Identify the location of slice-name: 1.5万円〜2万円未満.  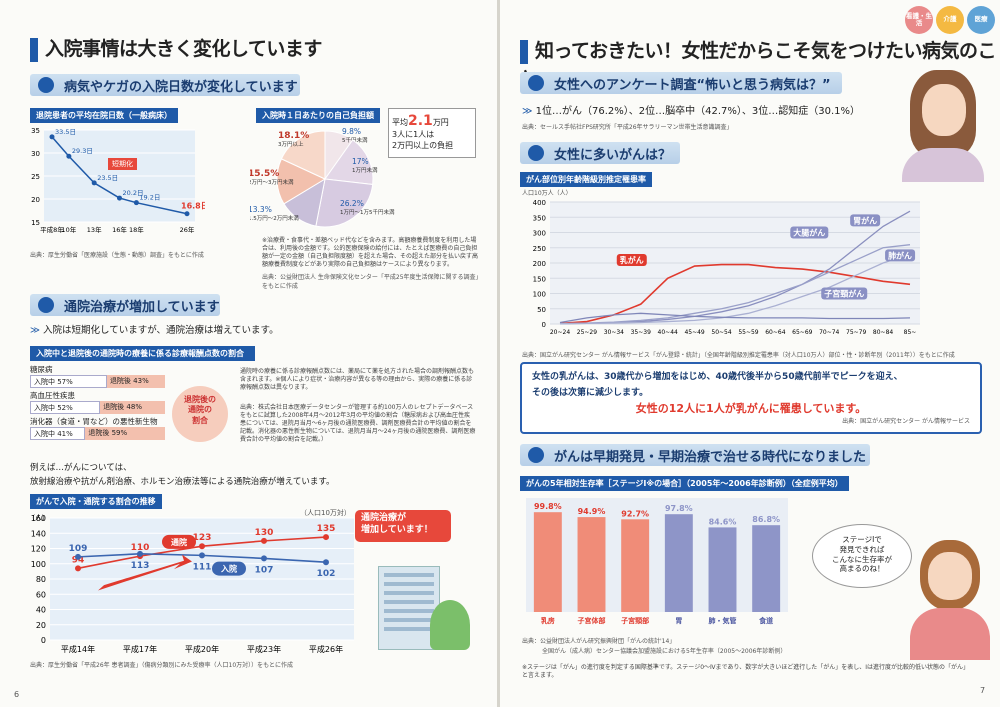
(274, 218).